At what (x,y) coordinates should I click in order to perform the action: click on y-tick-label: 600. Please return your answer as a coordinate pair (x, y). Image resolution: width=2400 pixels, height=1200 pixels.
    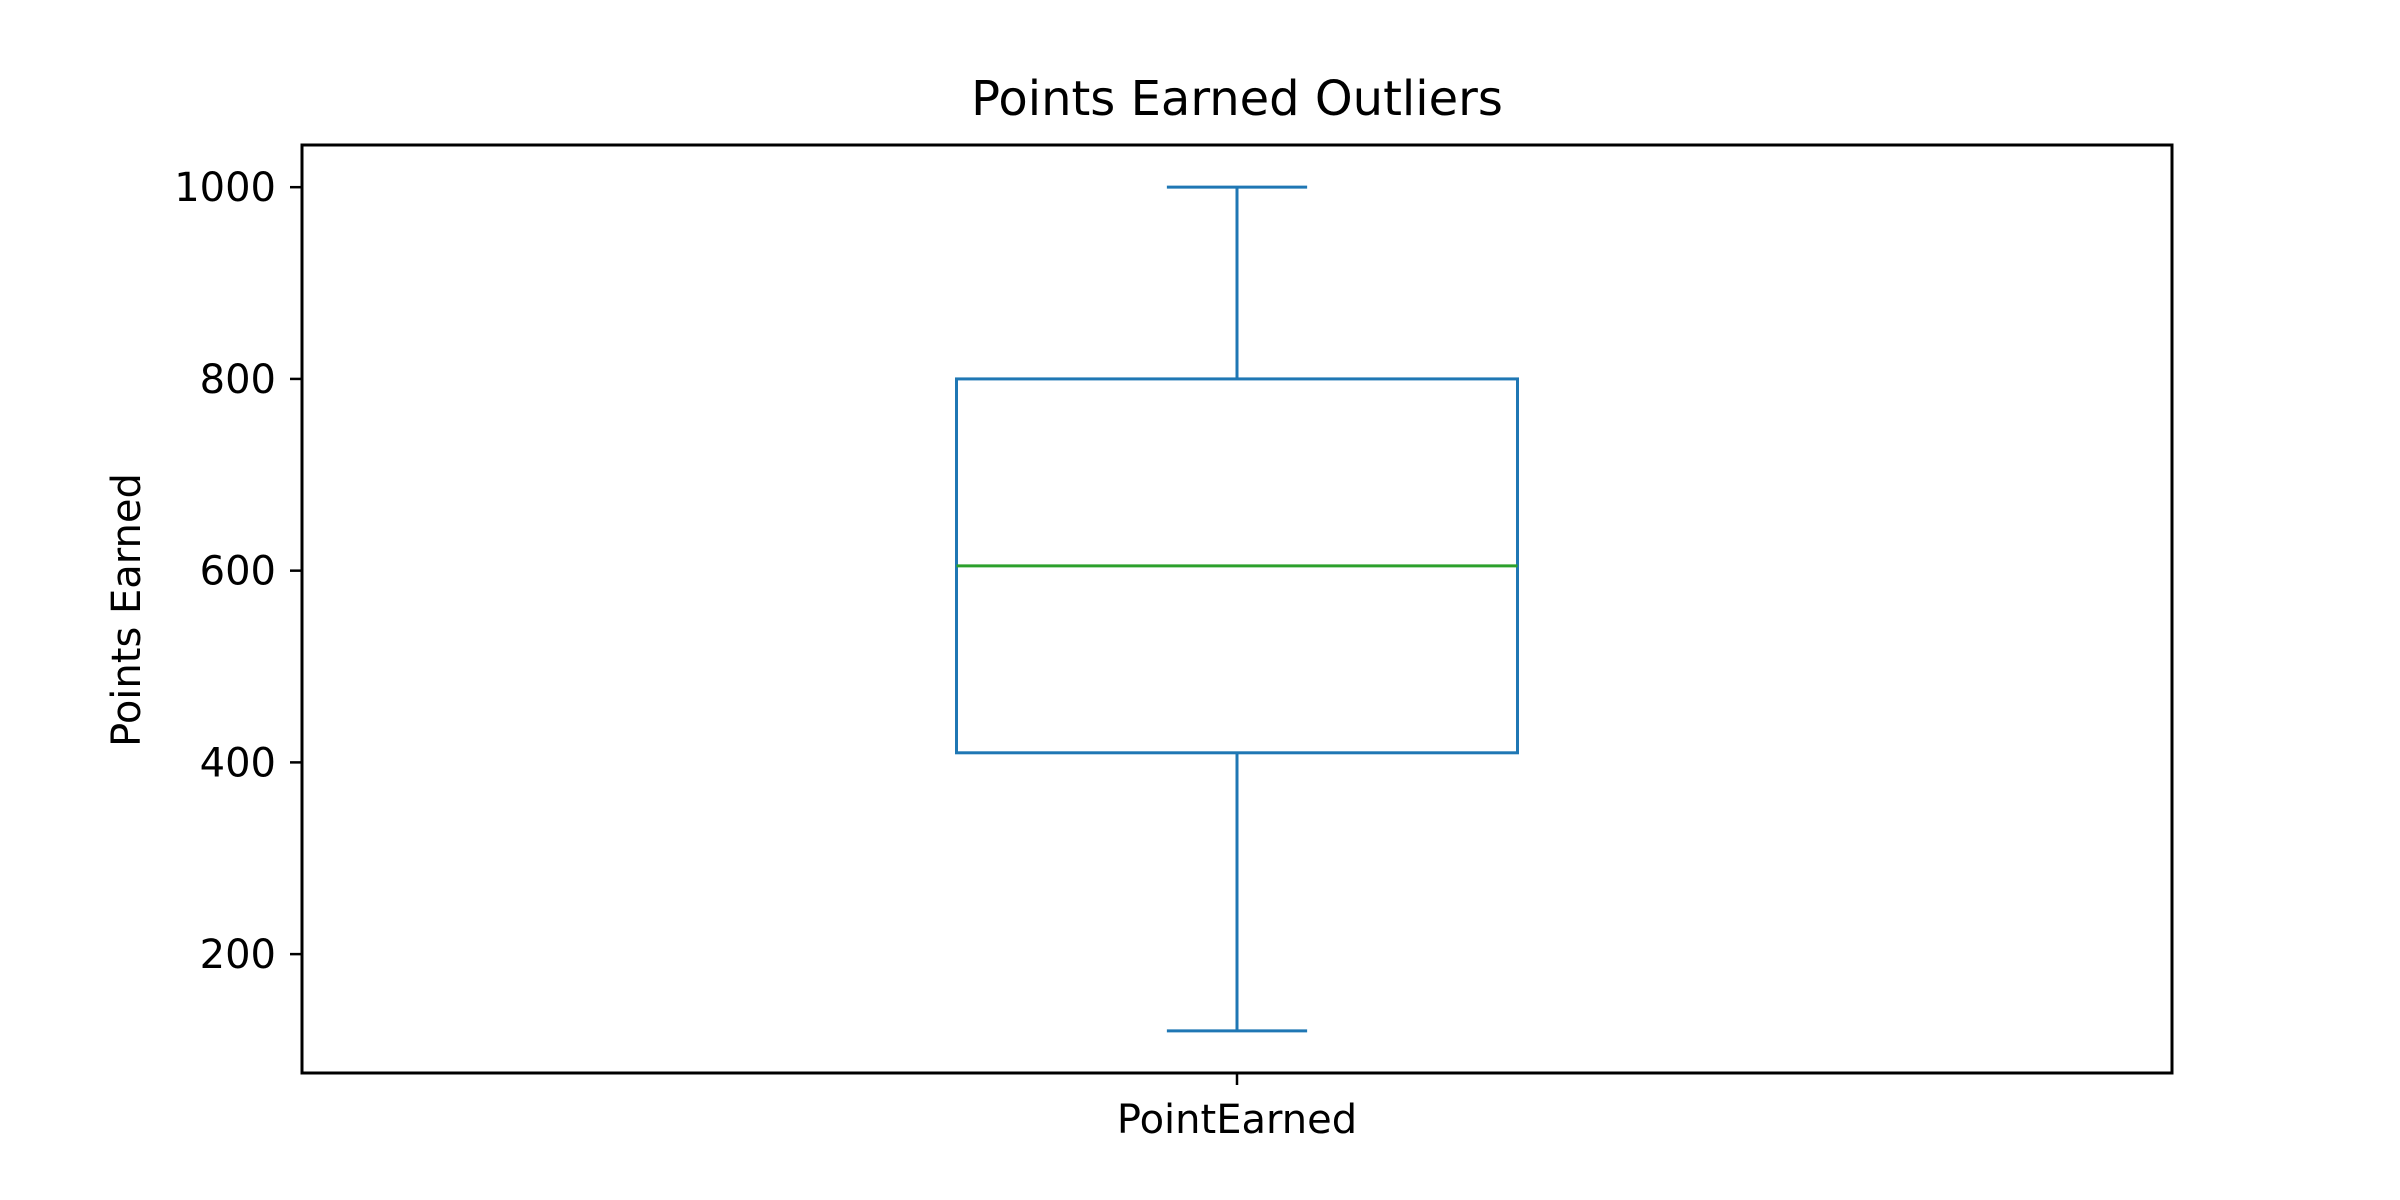
    Looking at the image, I should click on (238, 572).